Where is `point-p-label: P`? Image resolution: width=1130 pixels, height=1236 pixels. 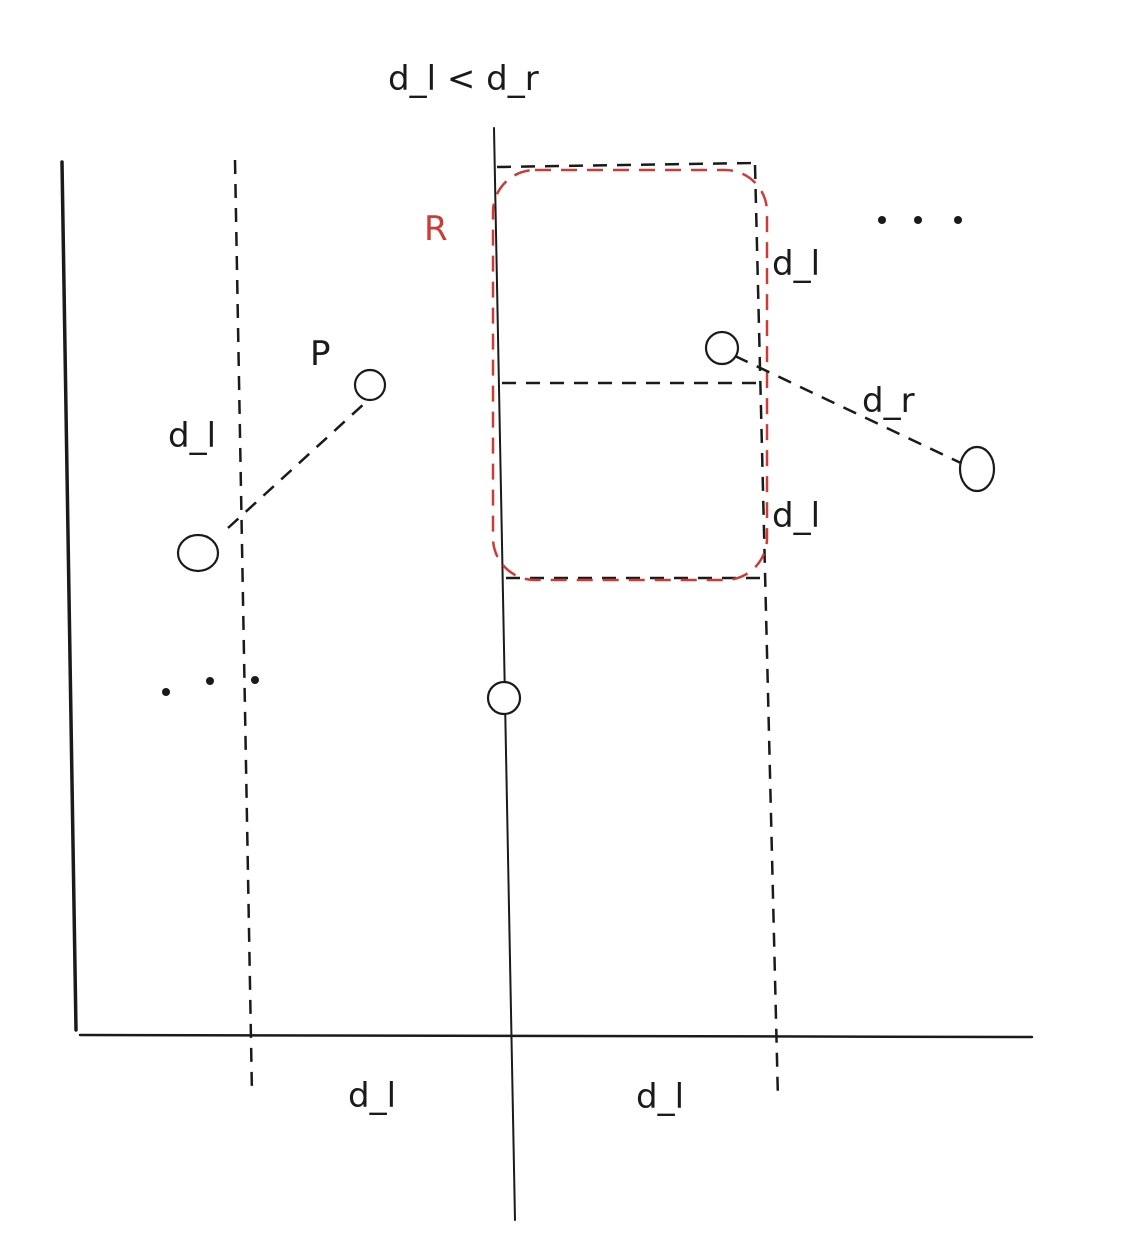 point-p-label: P is located at coordinates (320, 354).